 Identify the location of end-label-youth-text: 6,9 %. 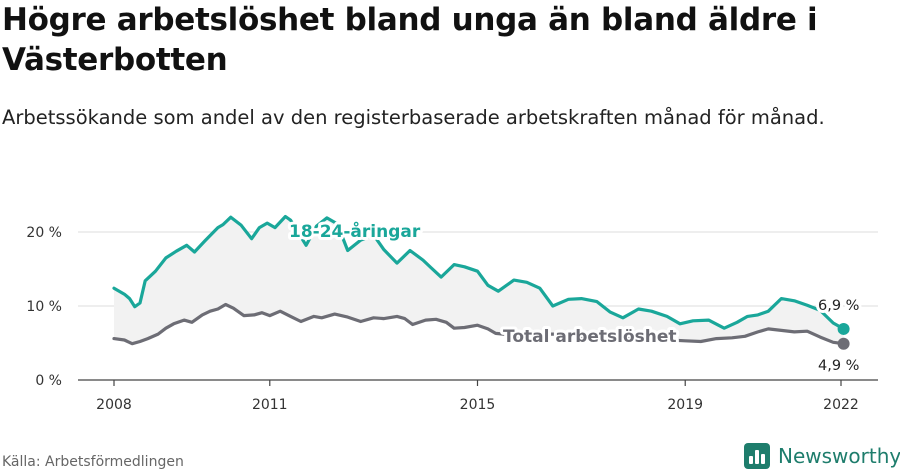
(838, 306).